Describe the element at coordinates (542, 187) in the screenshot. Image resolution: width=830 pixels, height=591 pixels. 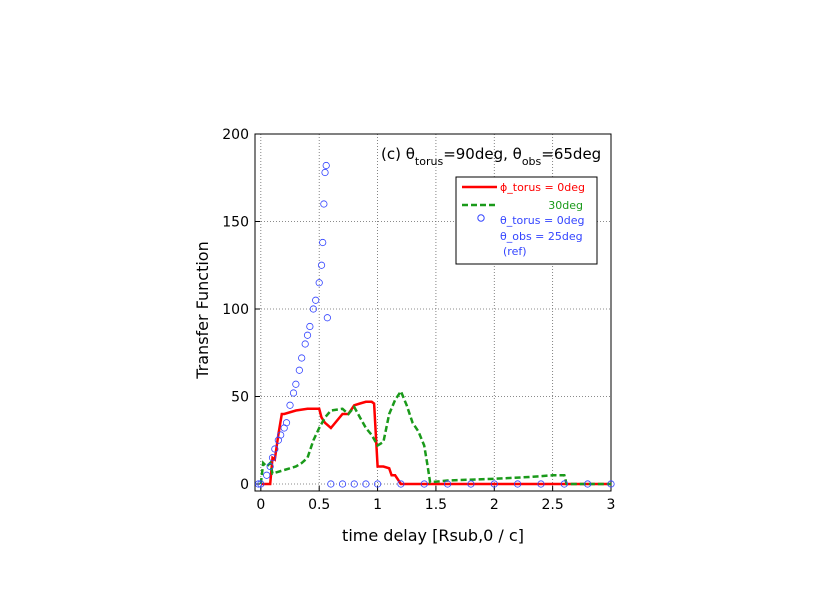
I see `legend-label: ϕ_torus = 0deg` at that location.